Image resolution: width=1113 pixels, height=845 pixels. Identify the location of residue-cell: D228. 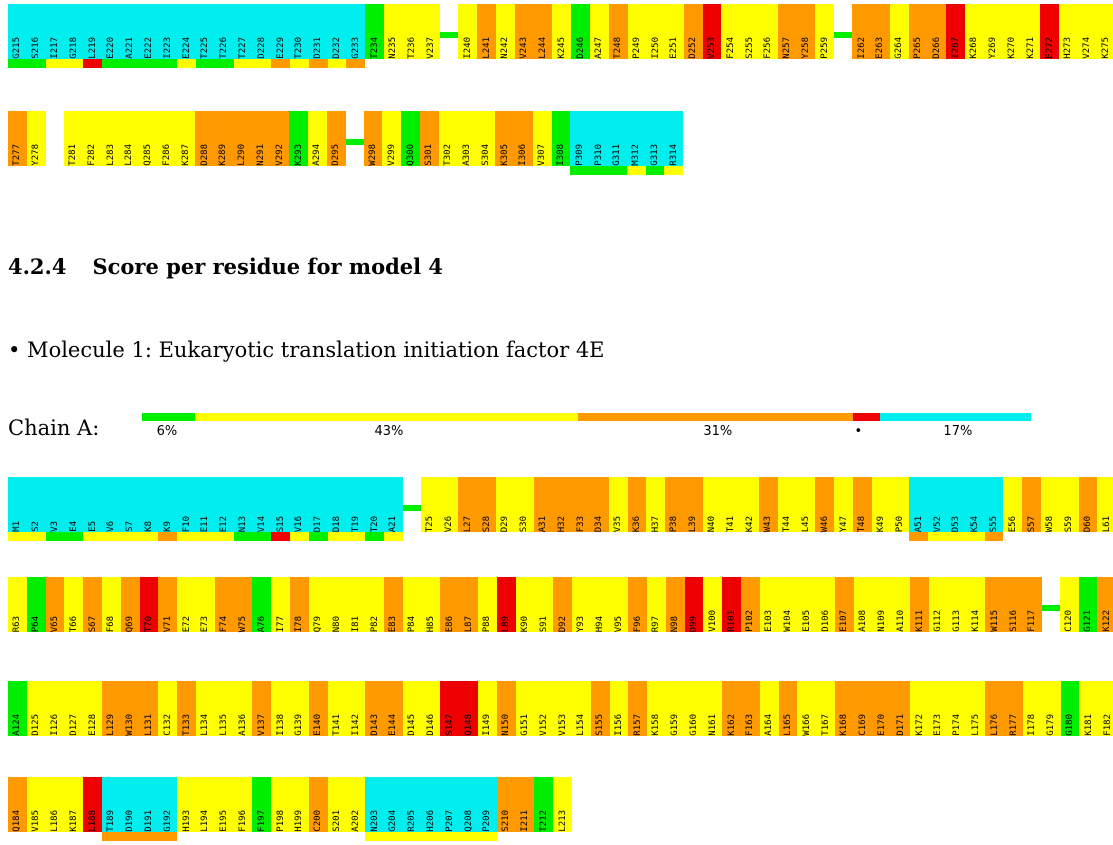
(262, 36).